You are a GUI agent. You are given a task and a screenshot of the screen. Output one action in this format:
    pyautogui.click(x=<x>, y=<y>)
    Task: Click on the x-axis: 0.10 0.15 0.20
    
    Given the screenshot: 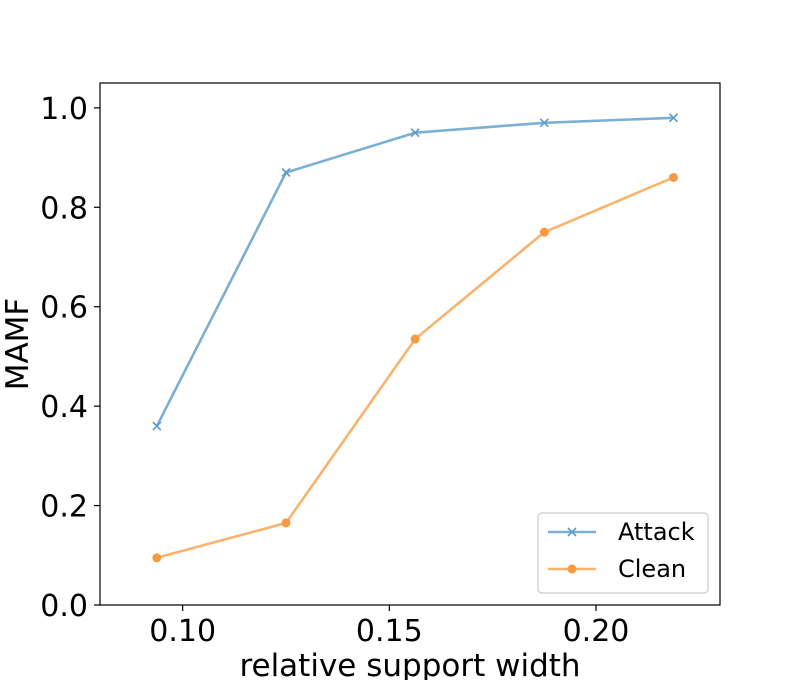 What is the action you would take?
    pyautogui.click(x=389, y=627)
    